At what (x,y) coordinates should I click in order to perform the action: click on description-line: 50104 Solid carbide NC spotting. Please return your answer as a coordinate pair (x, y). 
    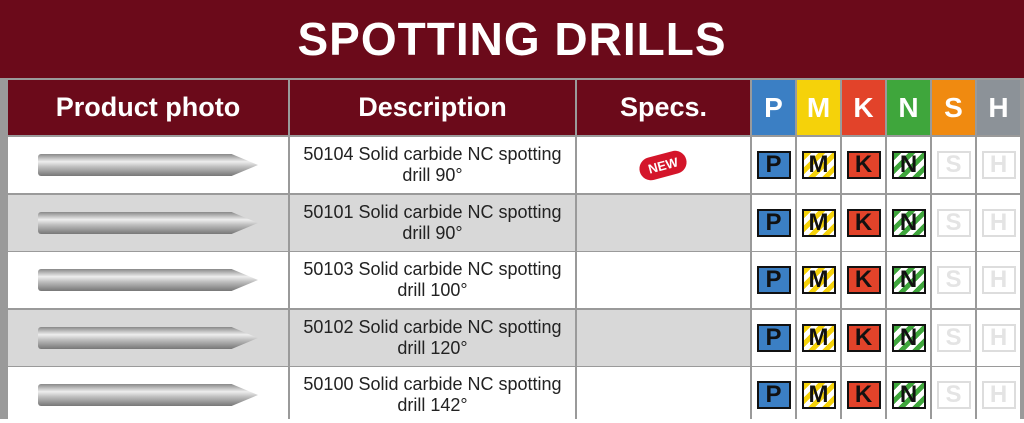
    Looking at the image, I should click on (432, 154).